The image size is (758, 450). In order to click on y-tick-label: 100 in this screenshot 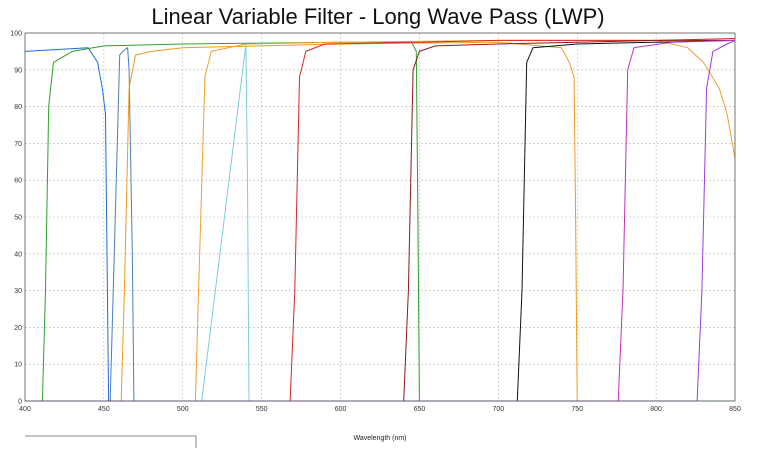, I will do `click(16, 34)`.